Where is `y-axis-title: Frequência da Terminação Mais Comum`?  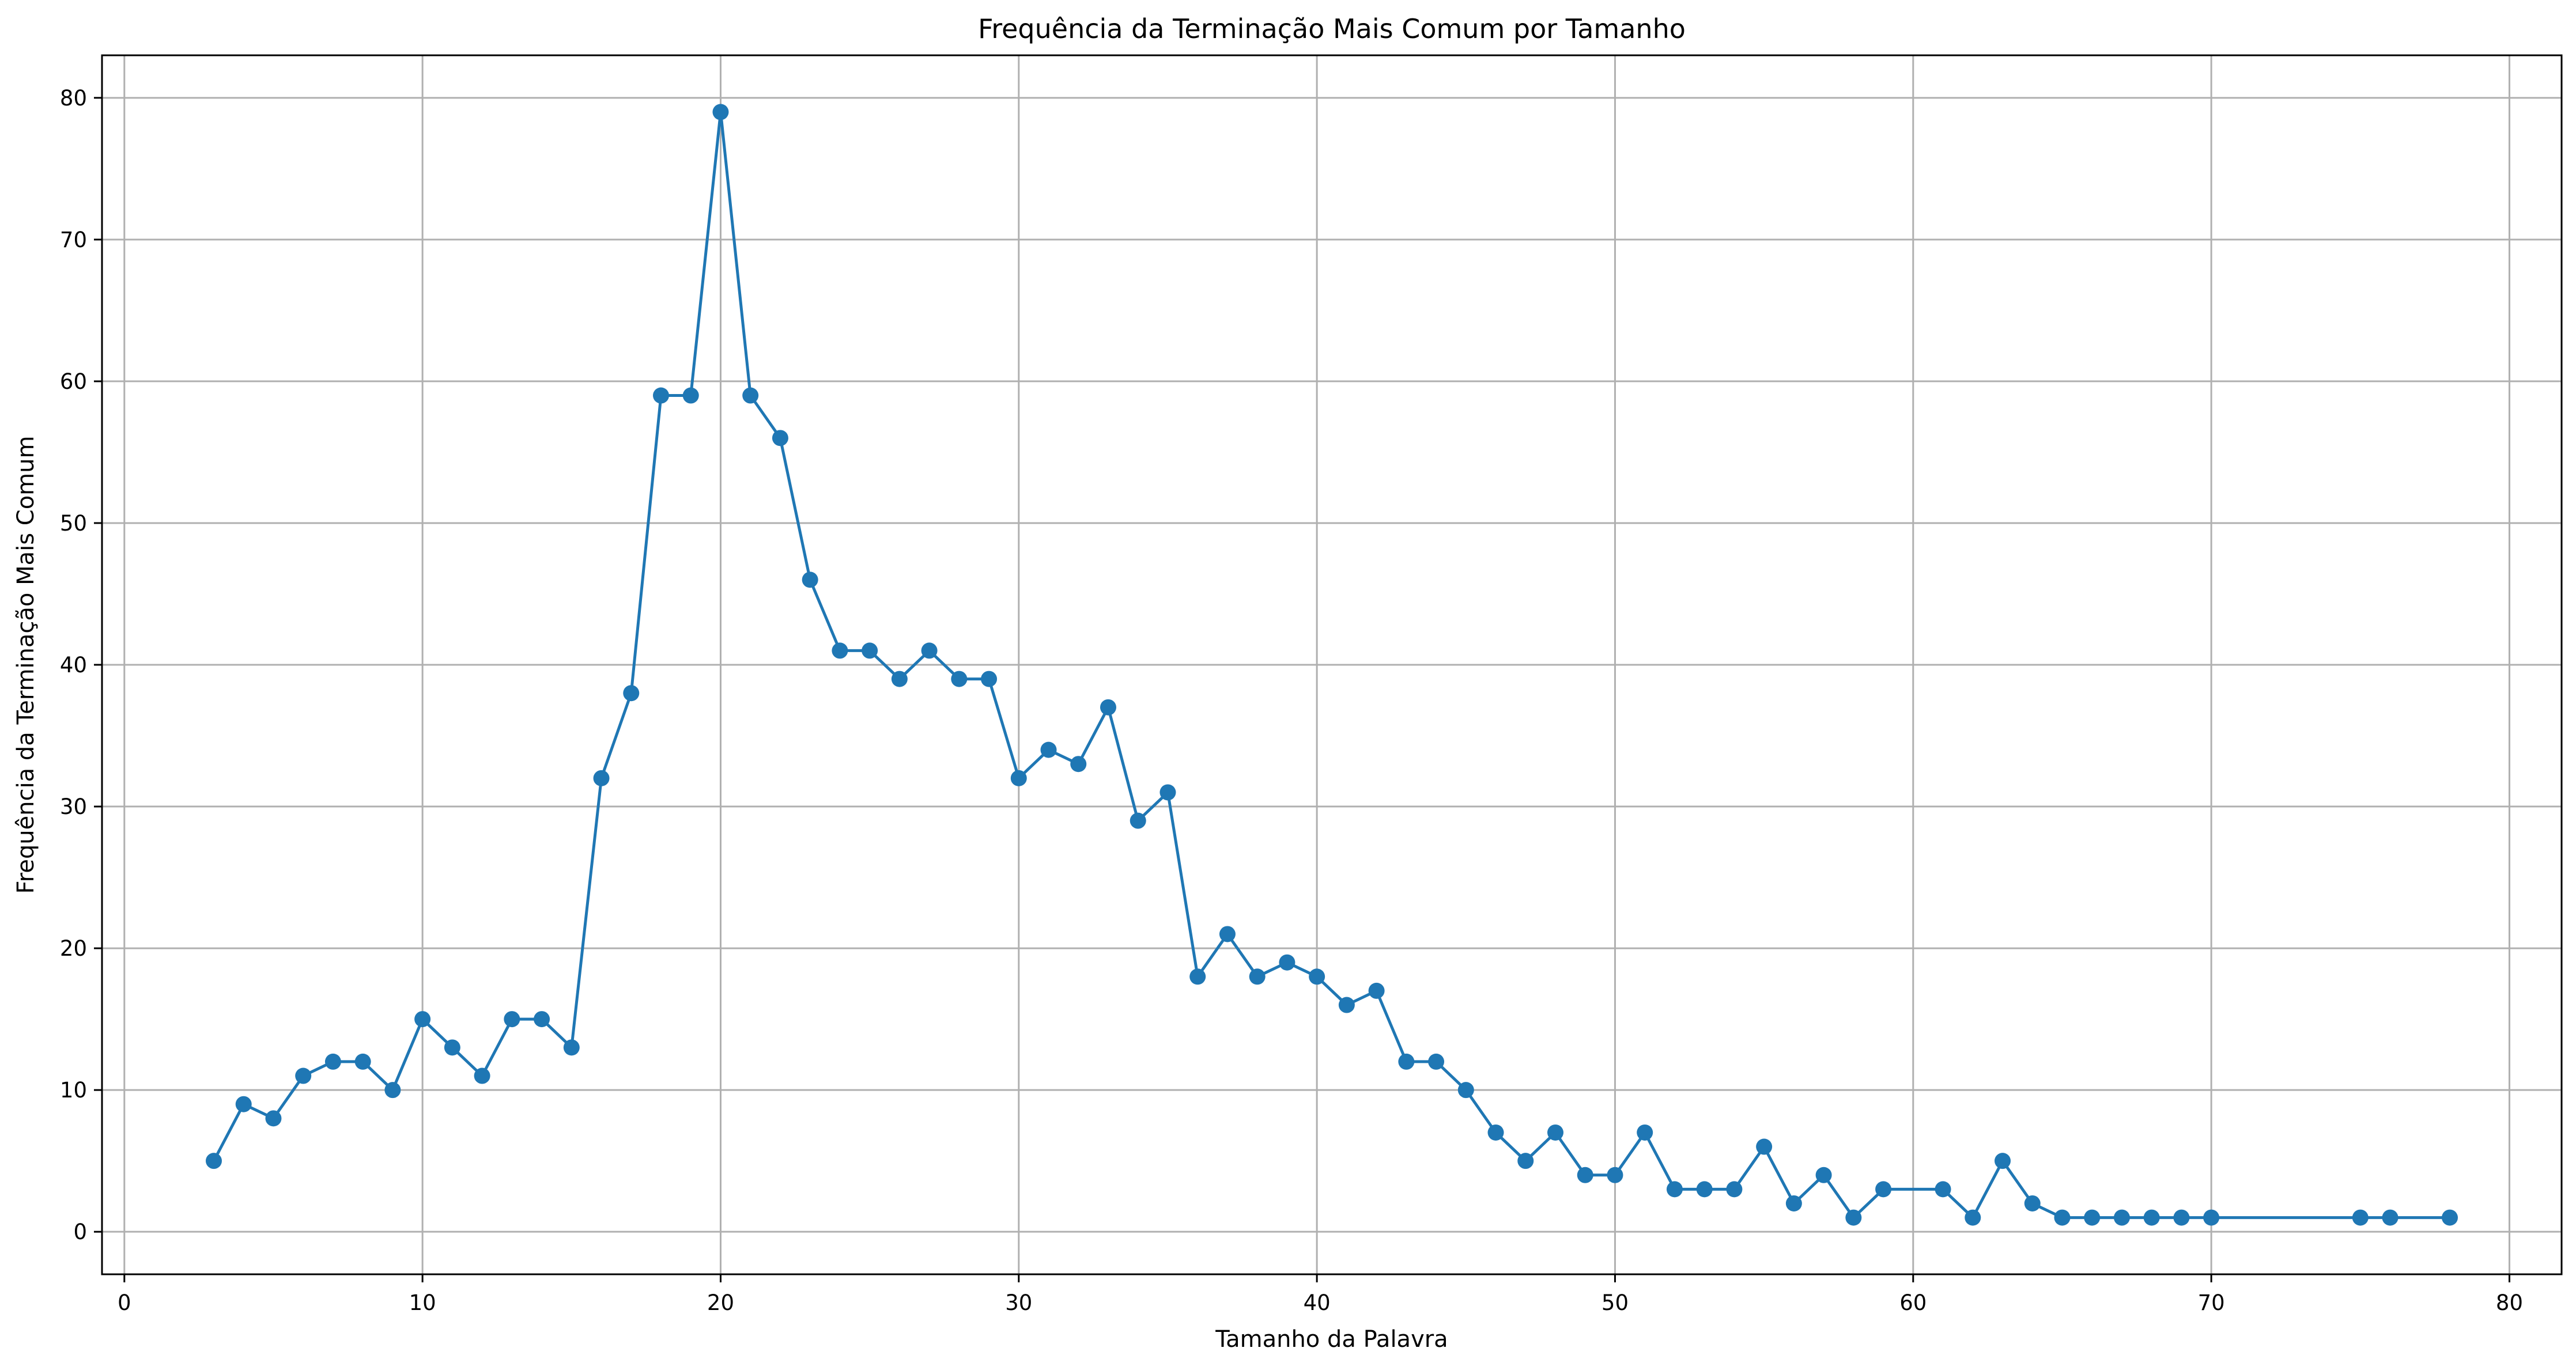 y-axis-title: Frequência da Terminação Mais Comum is located at coordinates (26, 665).